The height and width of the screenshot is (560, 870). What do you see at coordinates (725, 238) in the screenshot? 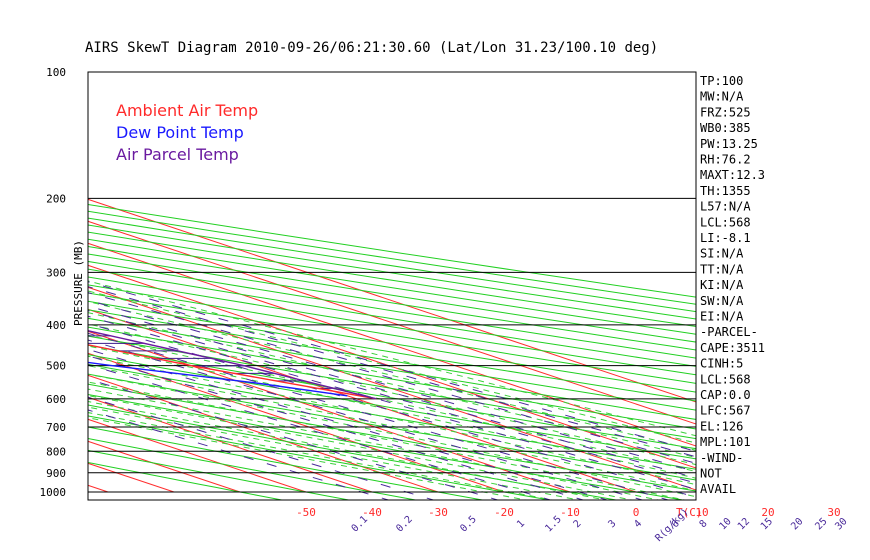
I see `stat-entry: LI:-8.1` at bounding box center [725, 238].